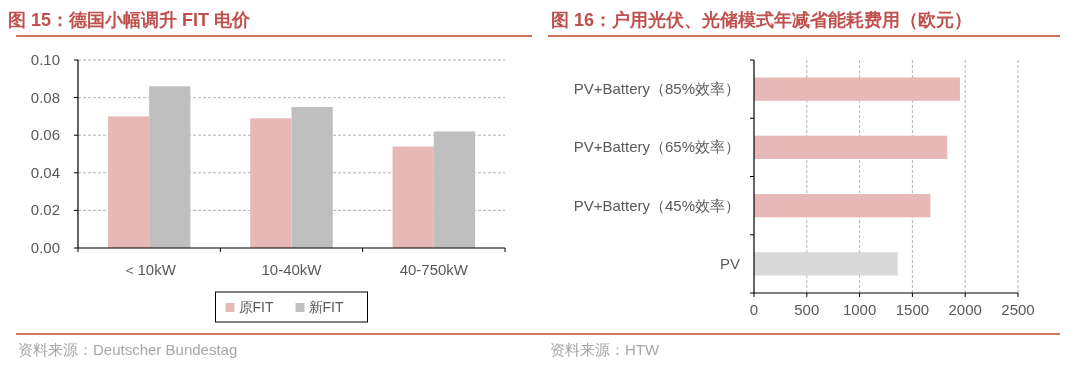 The image size is (1080, 368). Describe the element at coordinates (729, 263) in the screenshot. I see `y-tick-label: PV` at that location.